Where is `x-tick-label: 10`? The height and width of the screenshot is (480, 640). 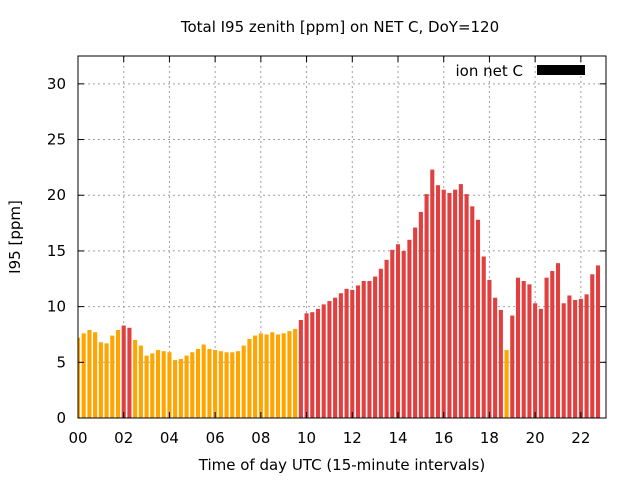 x-tick-label: 10 is located at coordinates (306, 438).